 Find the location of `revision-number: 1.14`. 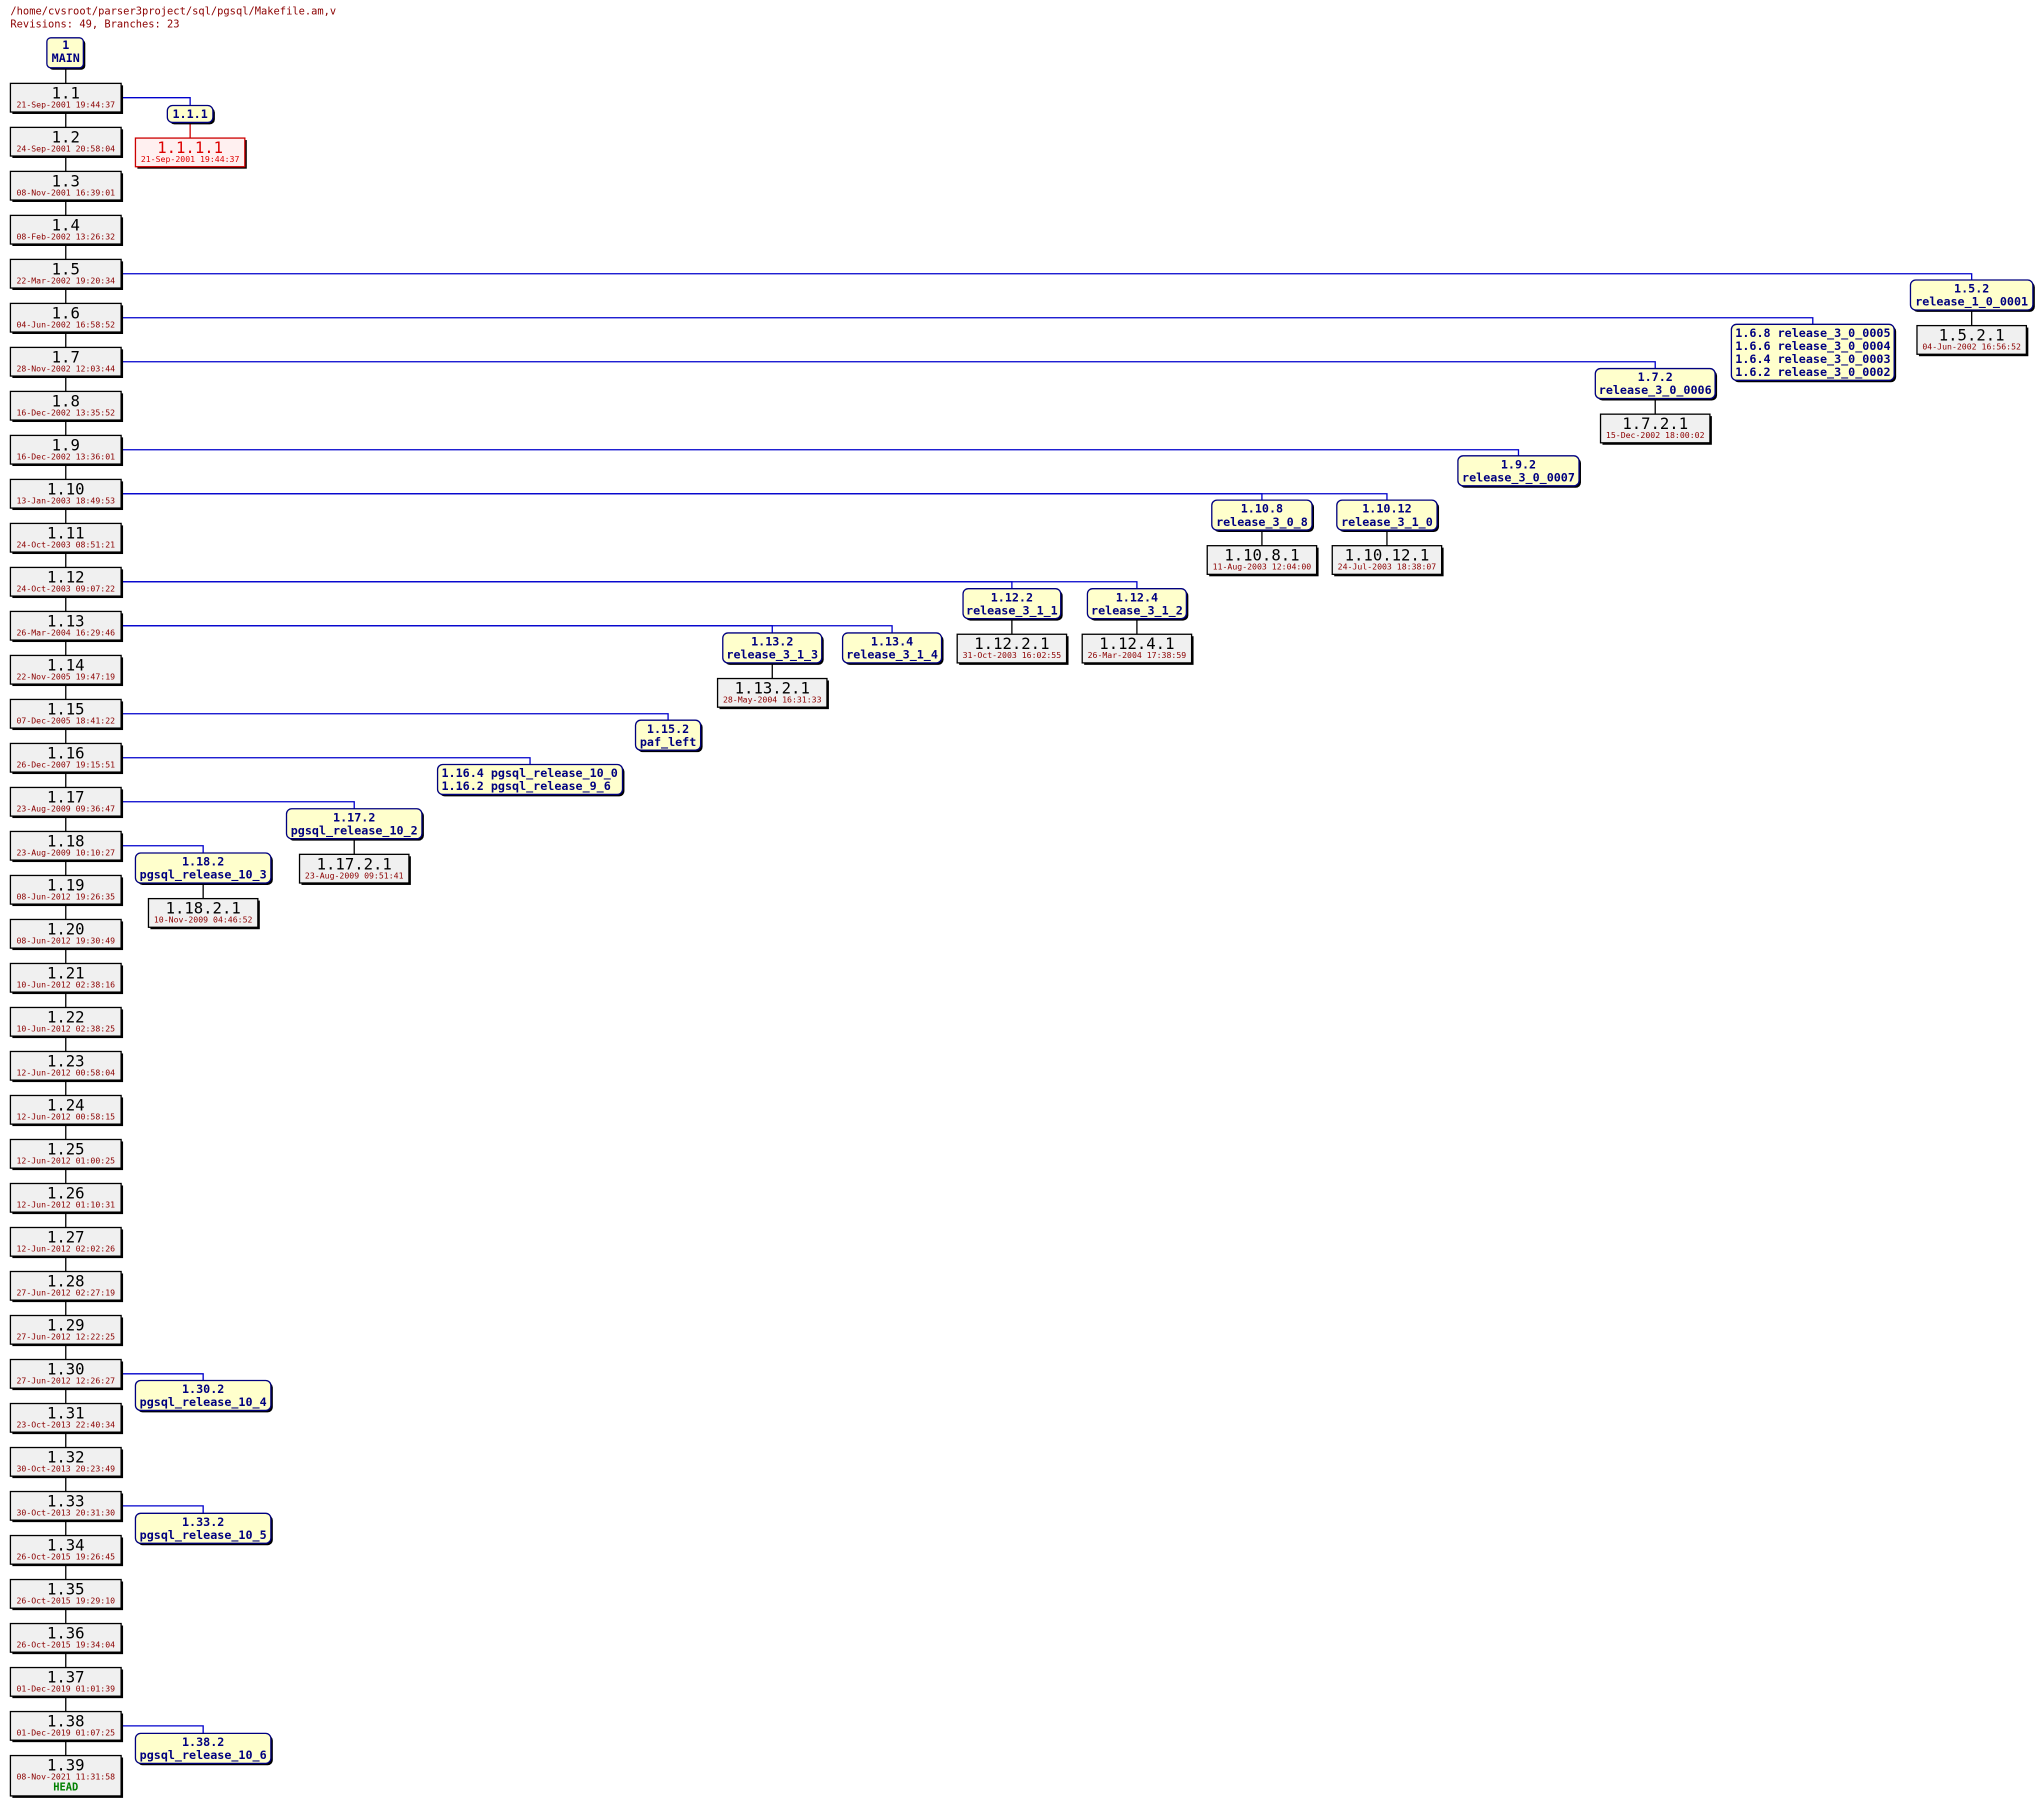

revision-number: 1.14 is located at coordinates (66, 665).